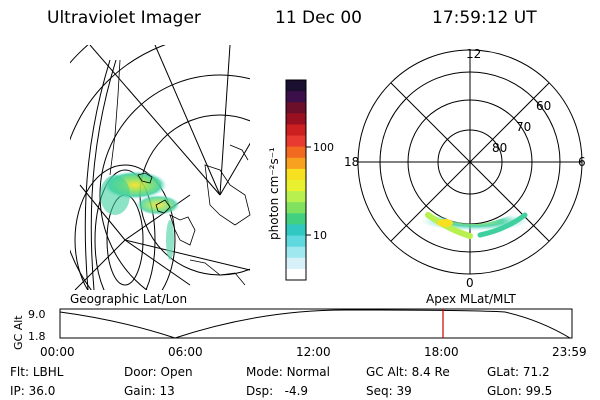  What do you see at coordinates (471, 299) in the screenshot?
I see `right-polar-label: Apex MLat/MLT` at bounding box center [471, 299].